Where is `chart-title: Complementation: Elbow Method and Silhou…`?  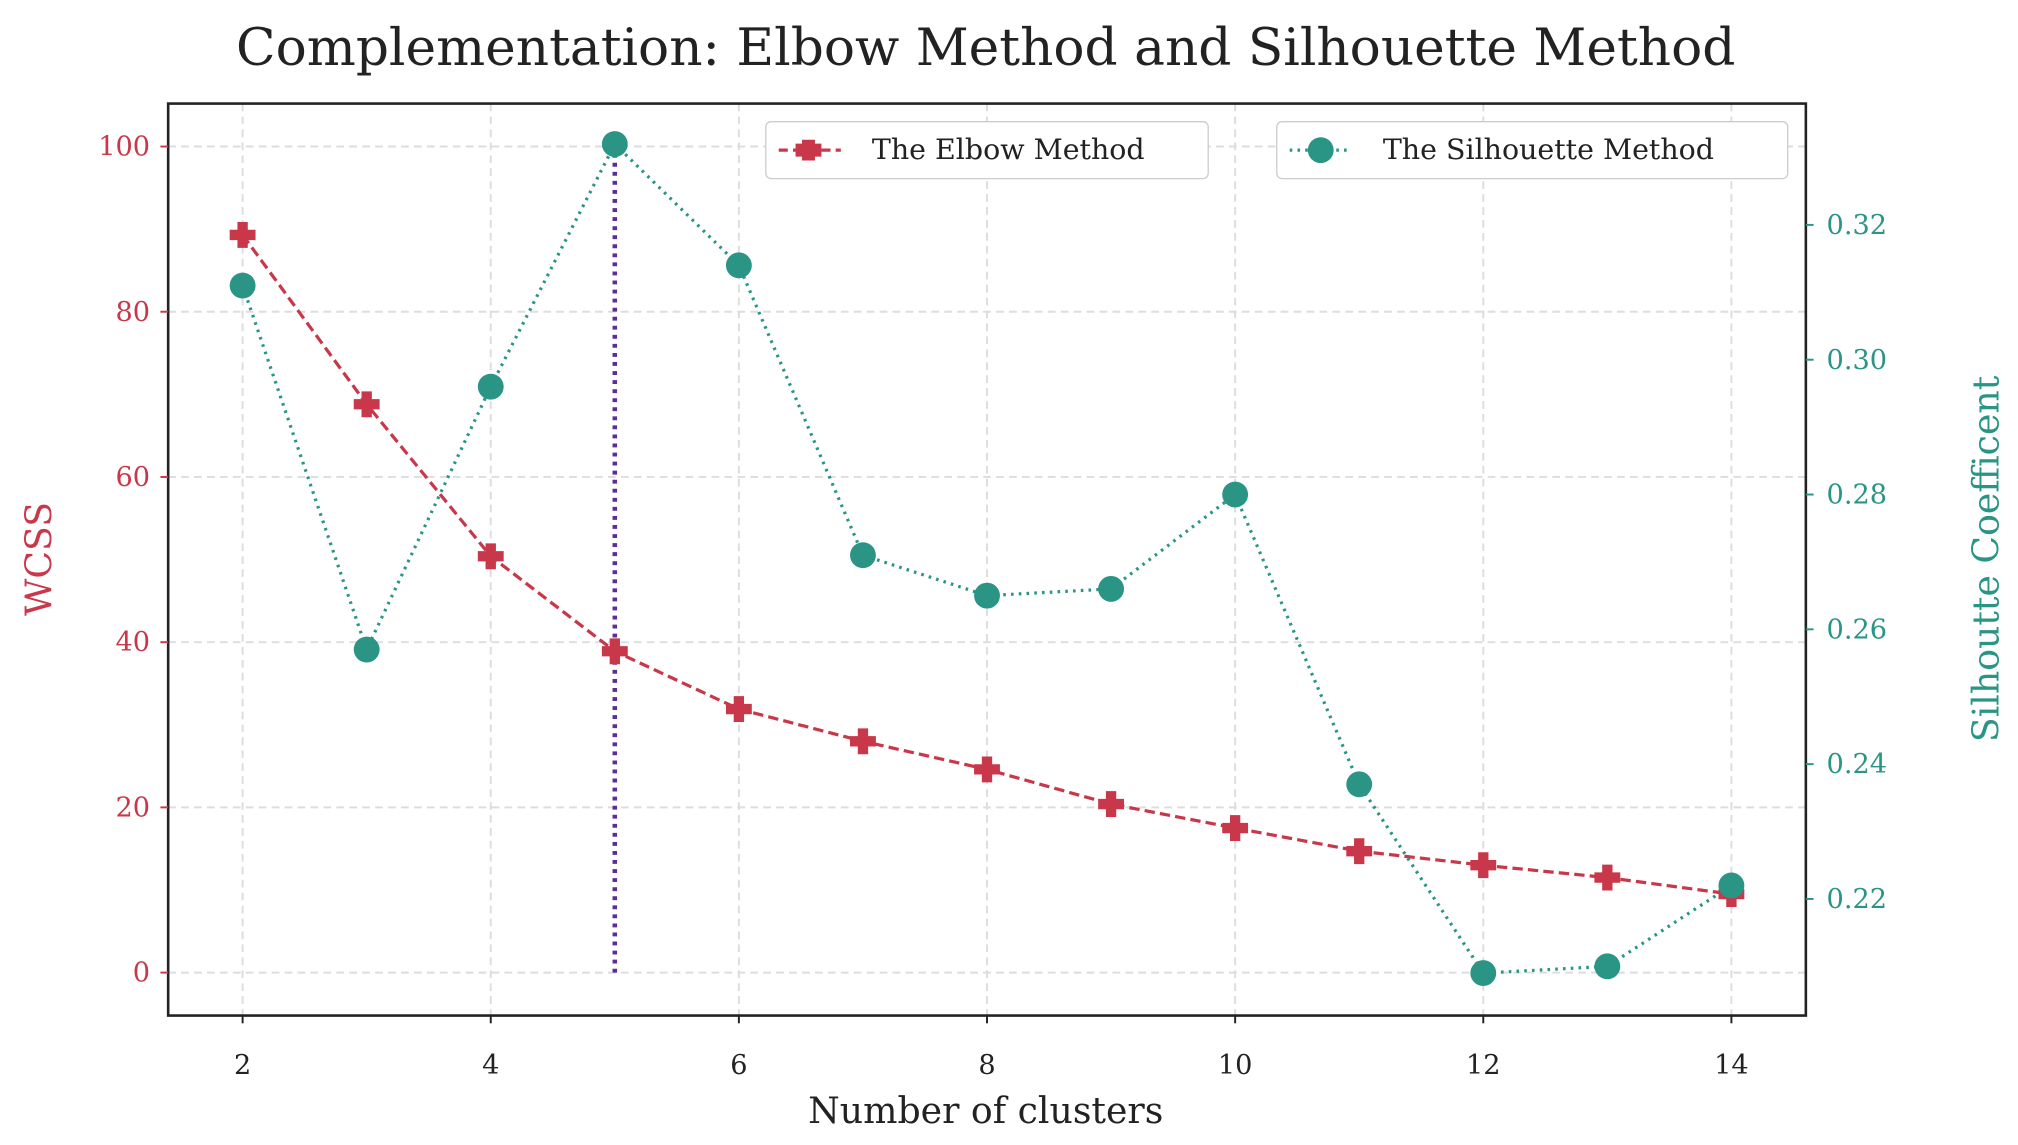 chart-title: Complementation: Elbow Method and Silhou… is located at coordinates (985, 48).